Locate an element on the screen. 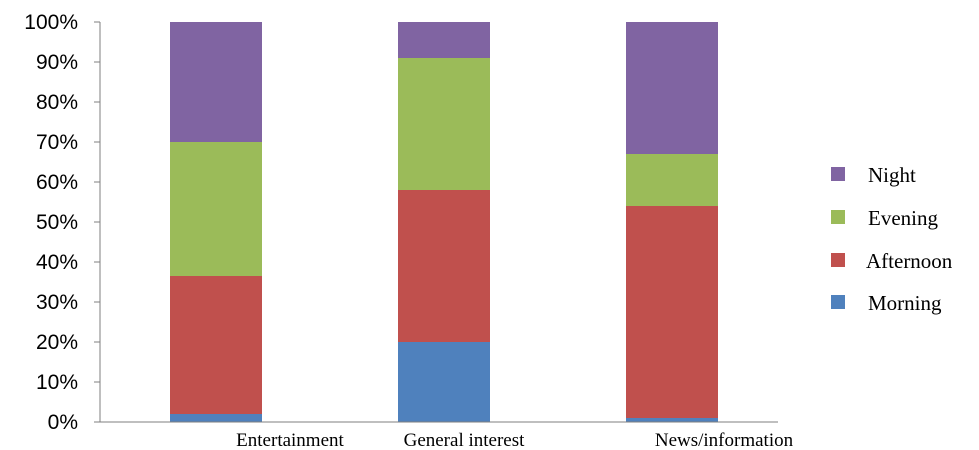  legend-label: Evening is located at coordinates (903, 218).